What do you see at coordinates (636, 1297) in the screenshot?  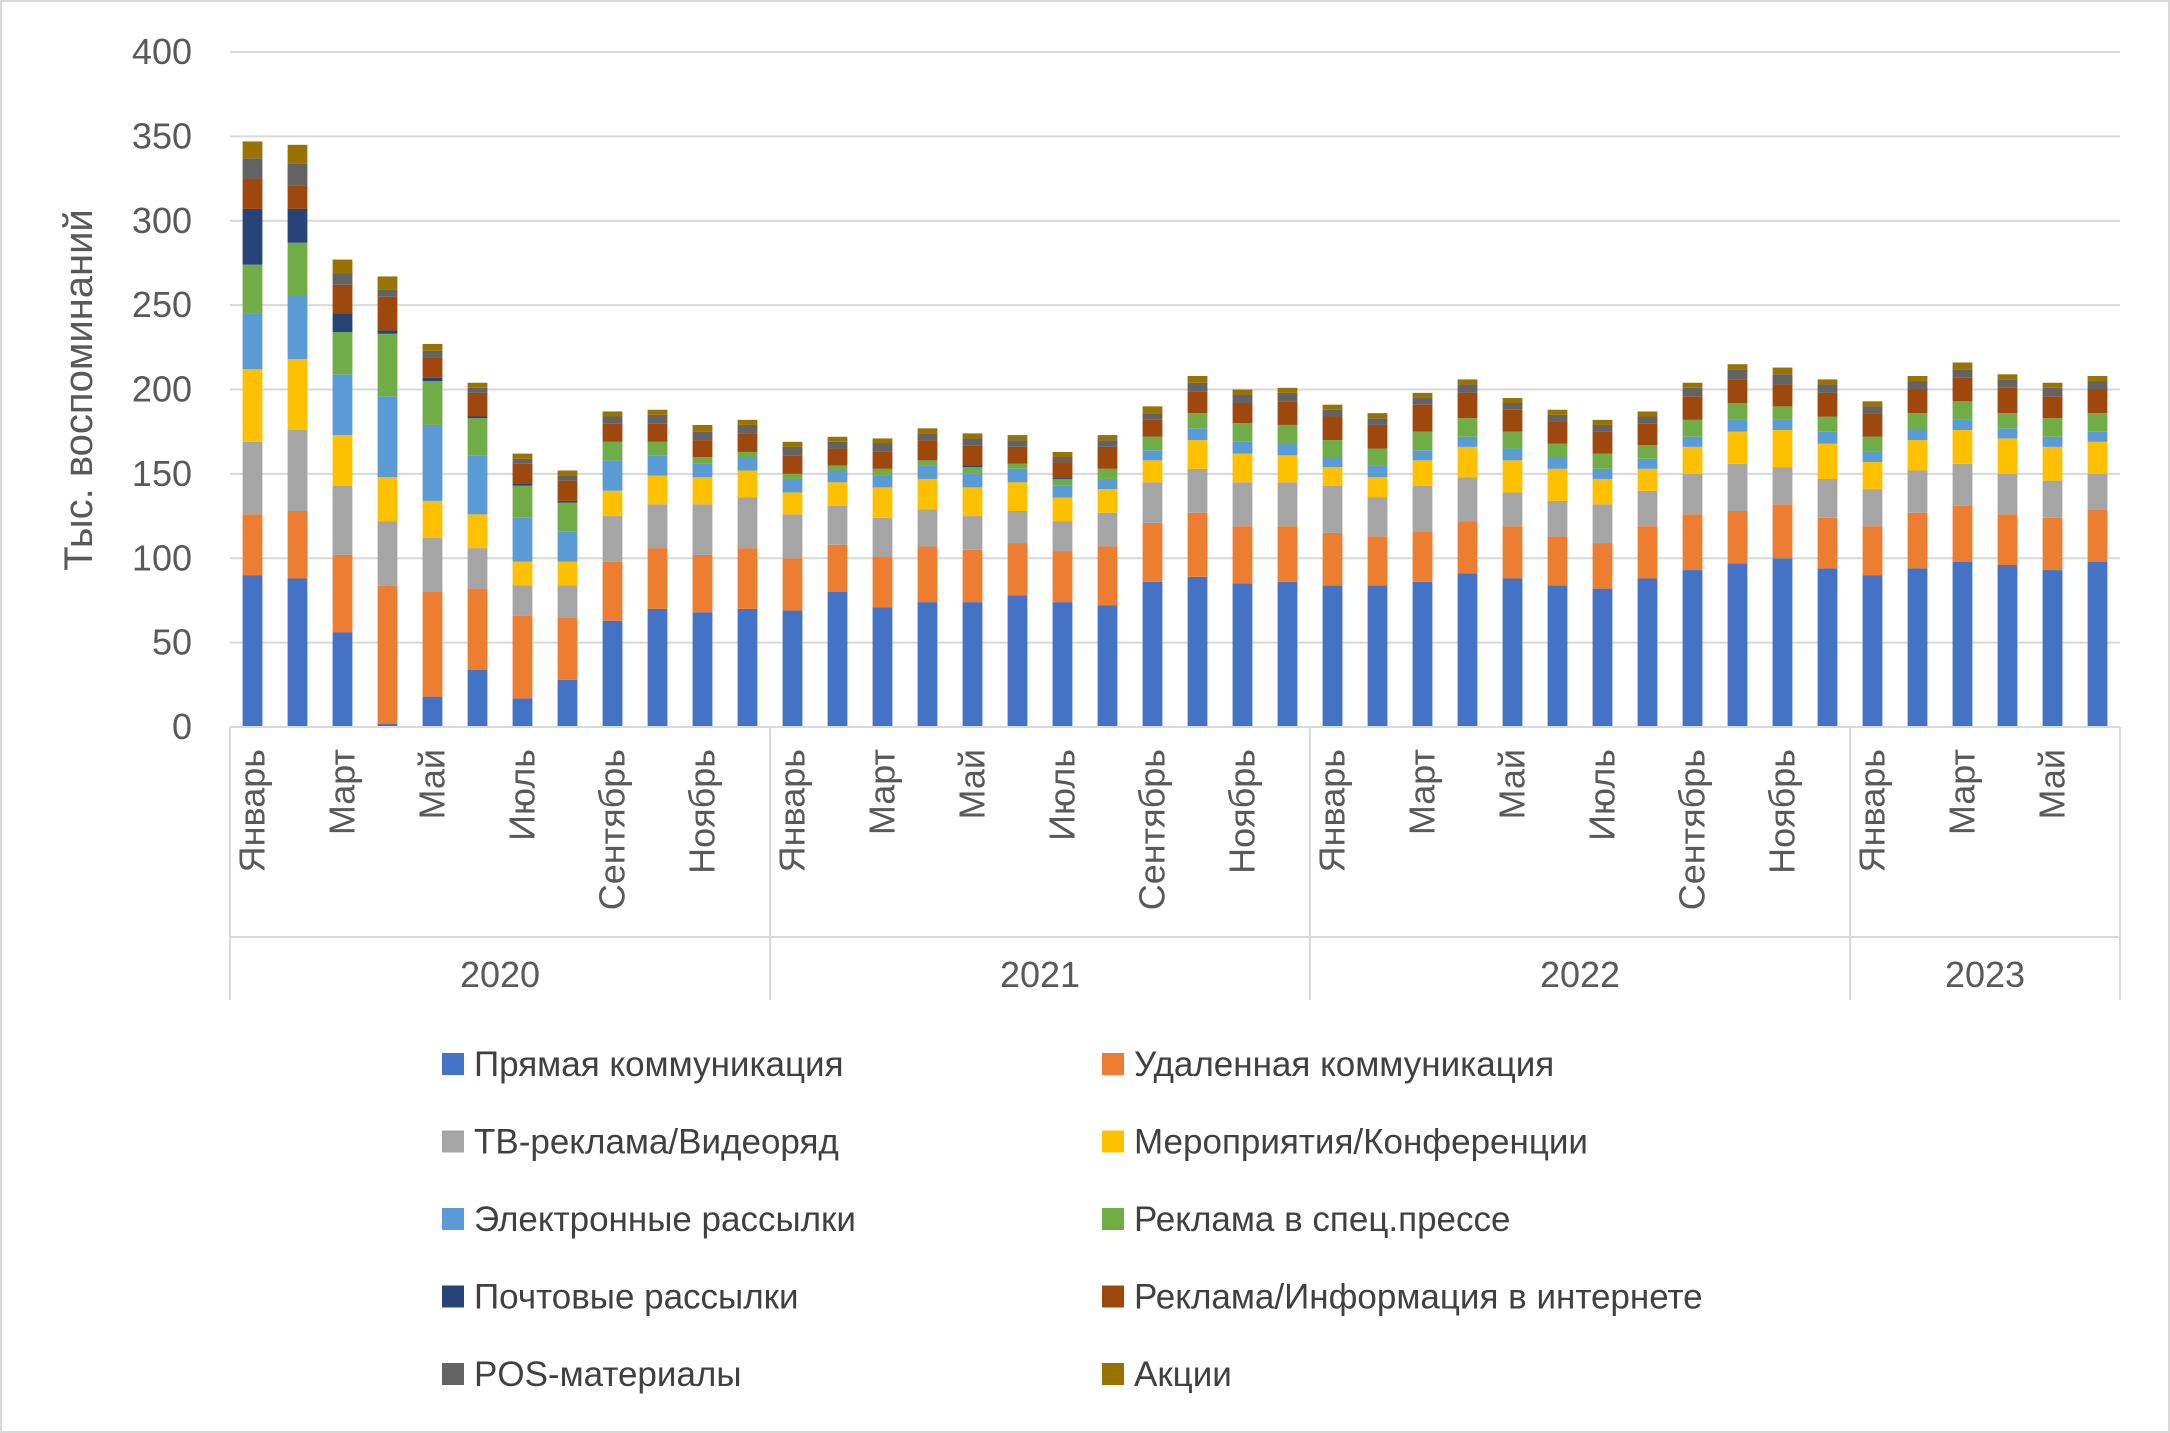 I see `legend-label: Почтовые рассылки` at bounding box center [636, 1297].